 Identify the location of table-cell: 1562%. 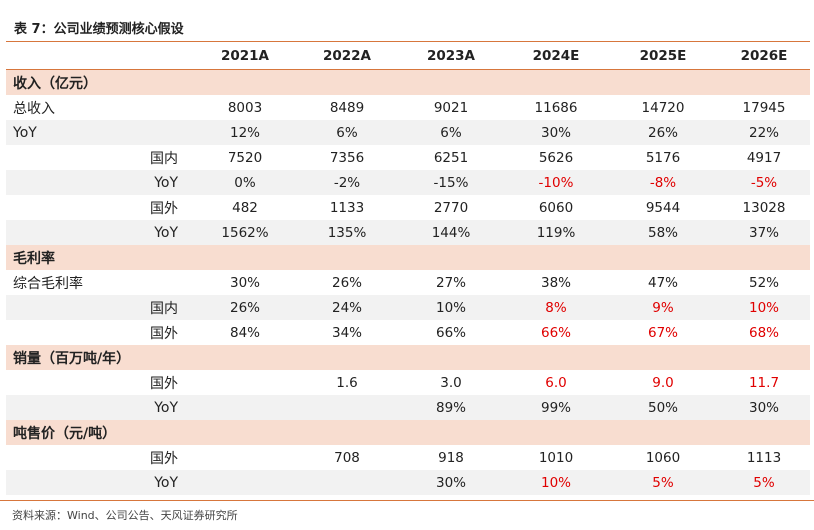
(245, 232).